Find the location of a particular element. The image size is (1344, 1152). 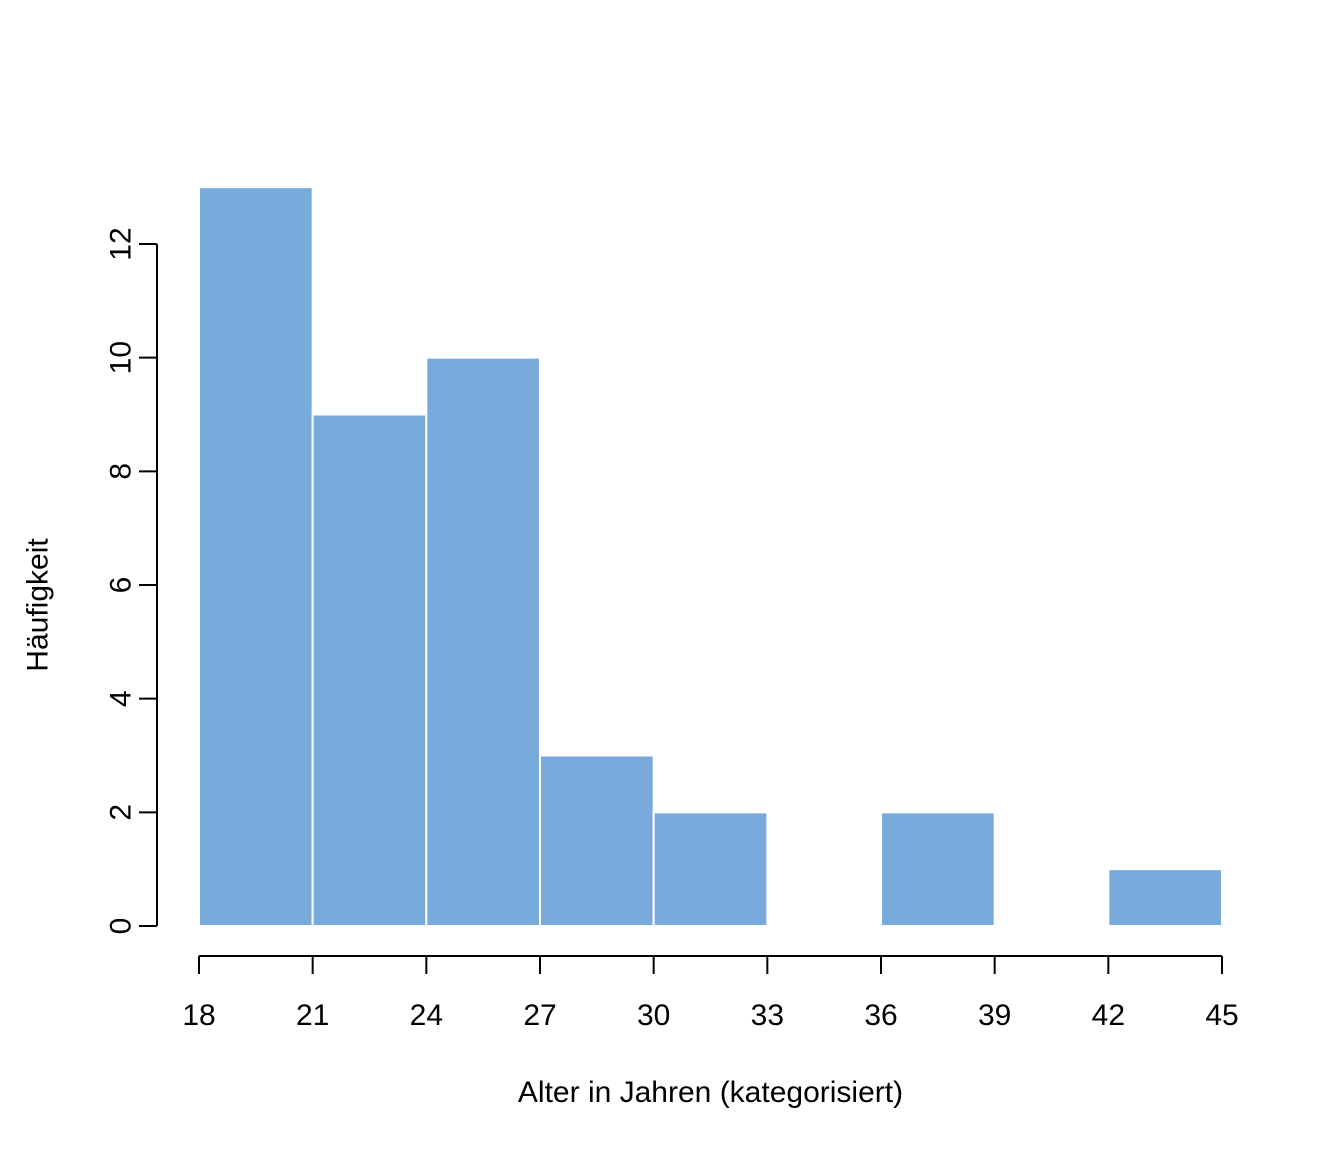

y-tick-label: 2 is located at coordinates (121, 812).